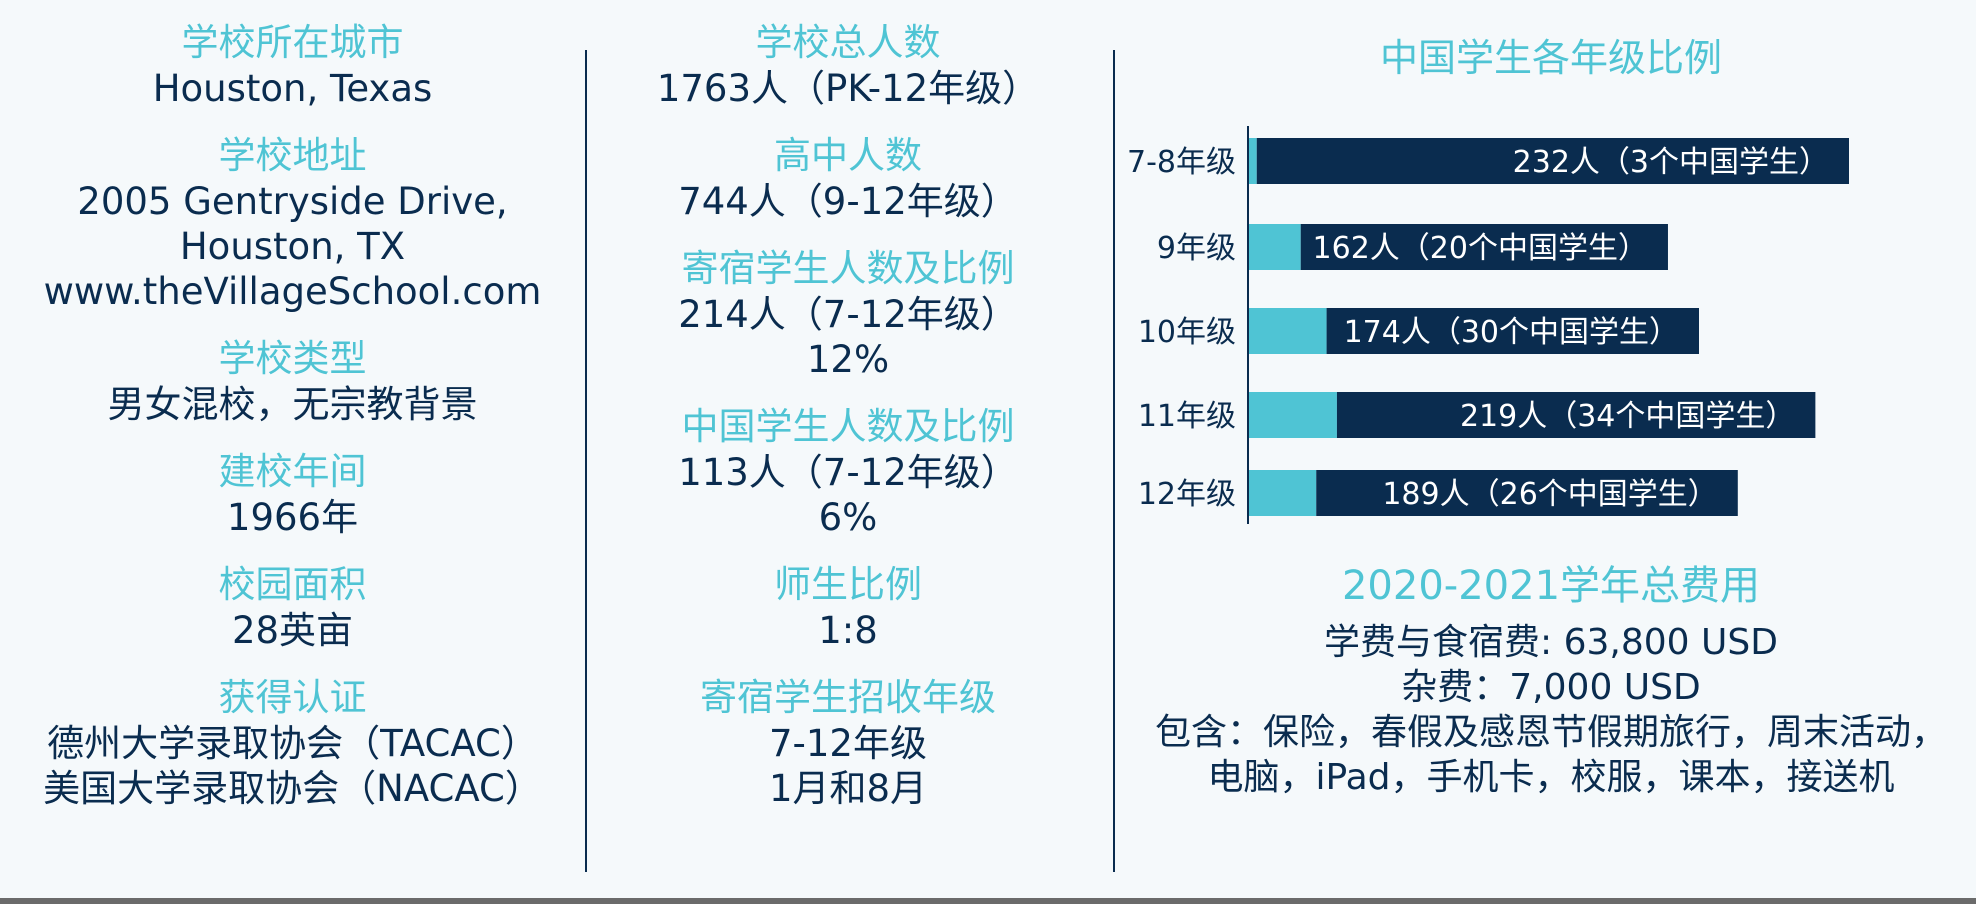  I want to click on category-tick-label: 10年级, so click(1187, 332).